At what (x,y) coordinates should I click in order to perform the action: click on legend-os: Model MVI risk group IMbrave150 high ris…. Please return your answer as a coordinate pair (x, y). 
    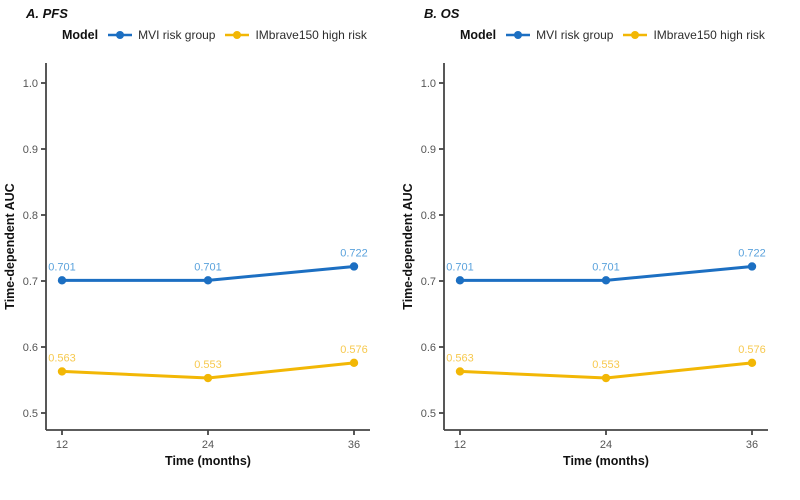
    Looking at the image, I should click on (629, 35).